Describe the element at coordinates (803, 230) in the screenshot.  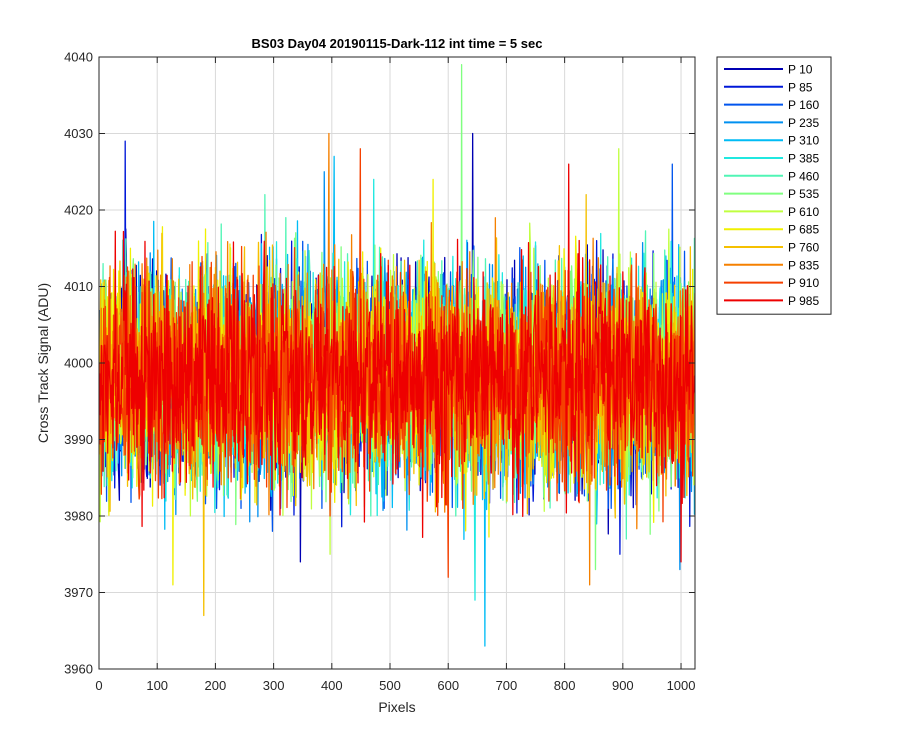
I see `legend-entry-label: P 685` at that location.